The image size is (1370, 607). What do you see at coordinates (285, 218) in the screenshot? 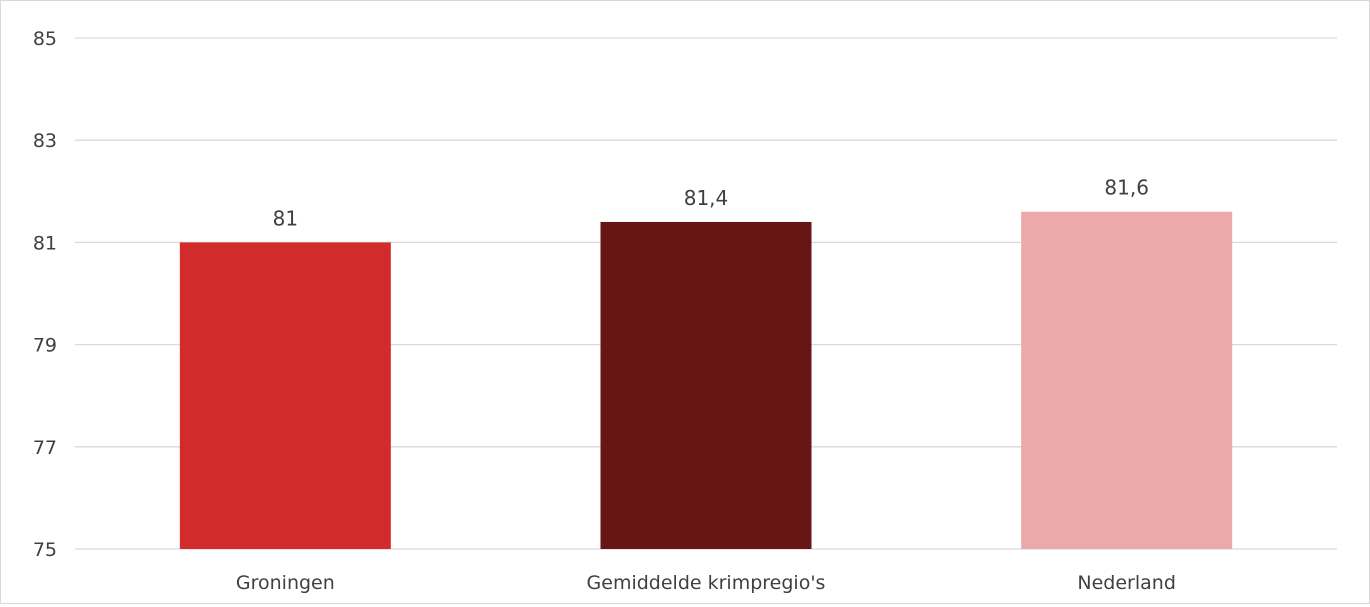
I see `data-label-1: 81` at bounding box center [285, 218].